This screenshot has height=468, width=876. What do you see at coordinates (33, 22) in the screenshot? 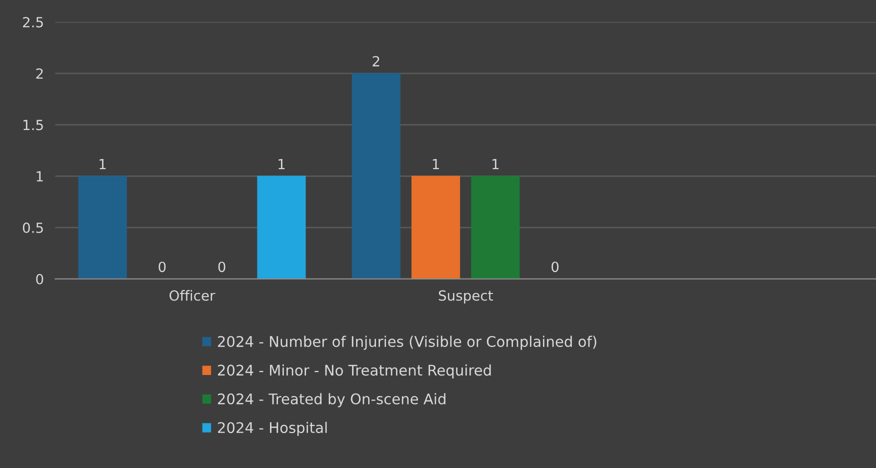
I see `y-tick-label: 2.5` at bounding box center [33, 22].